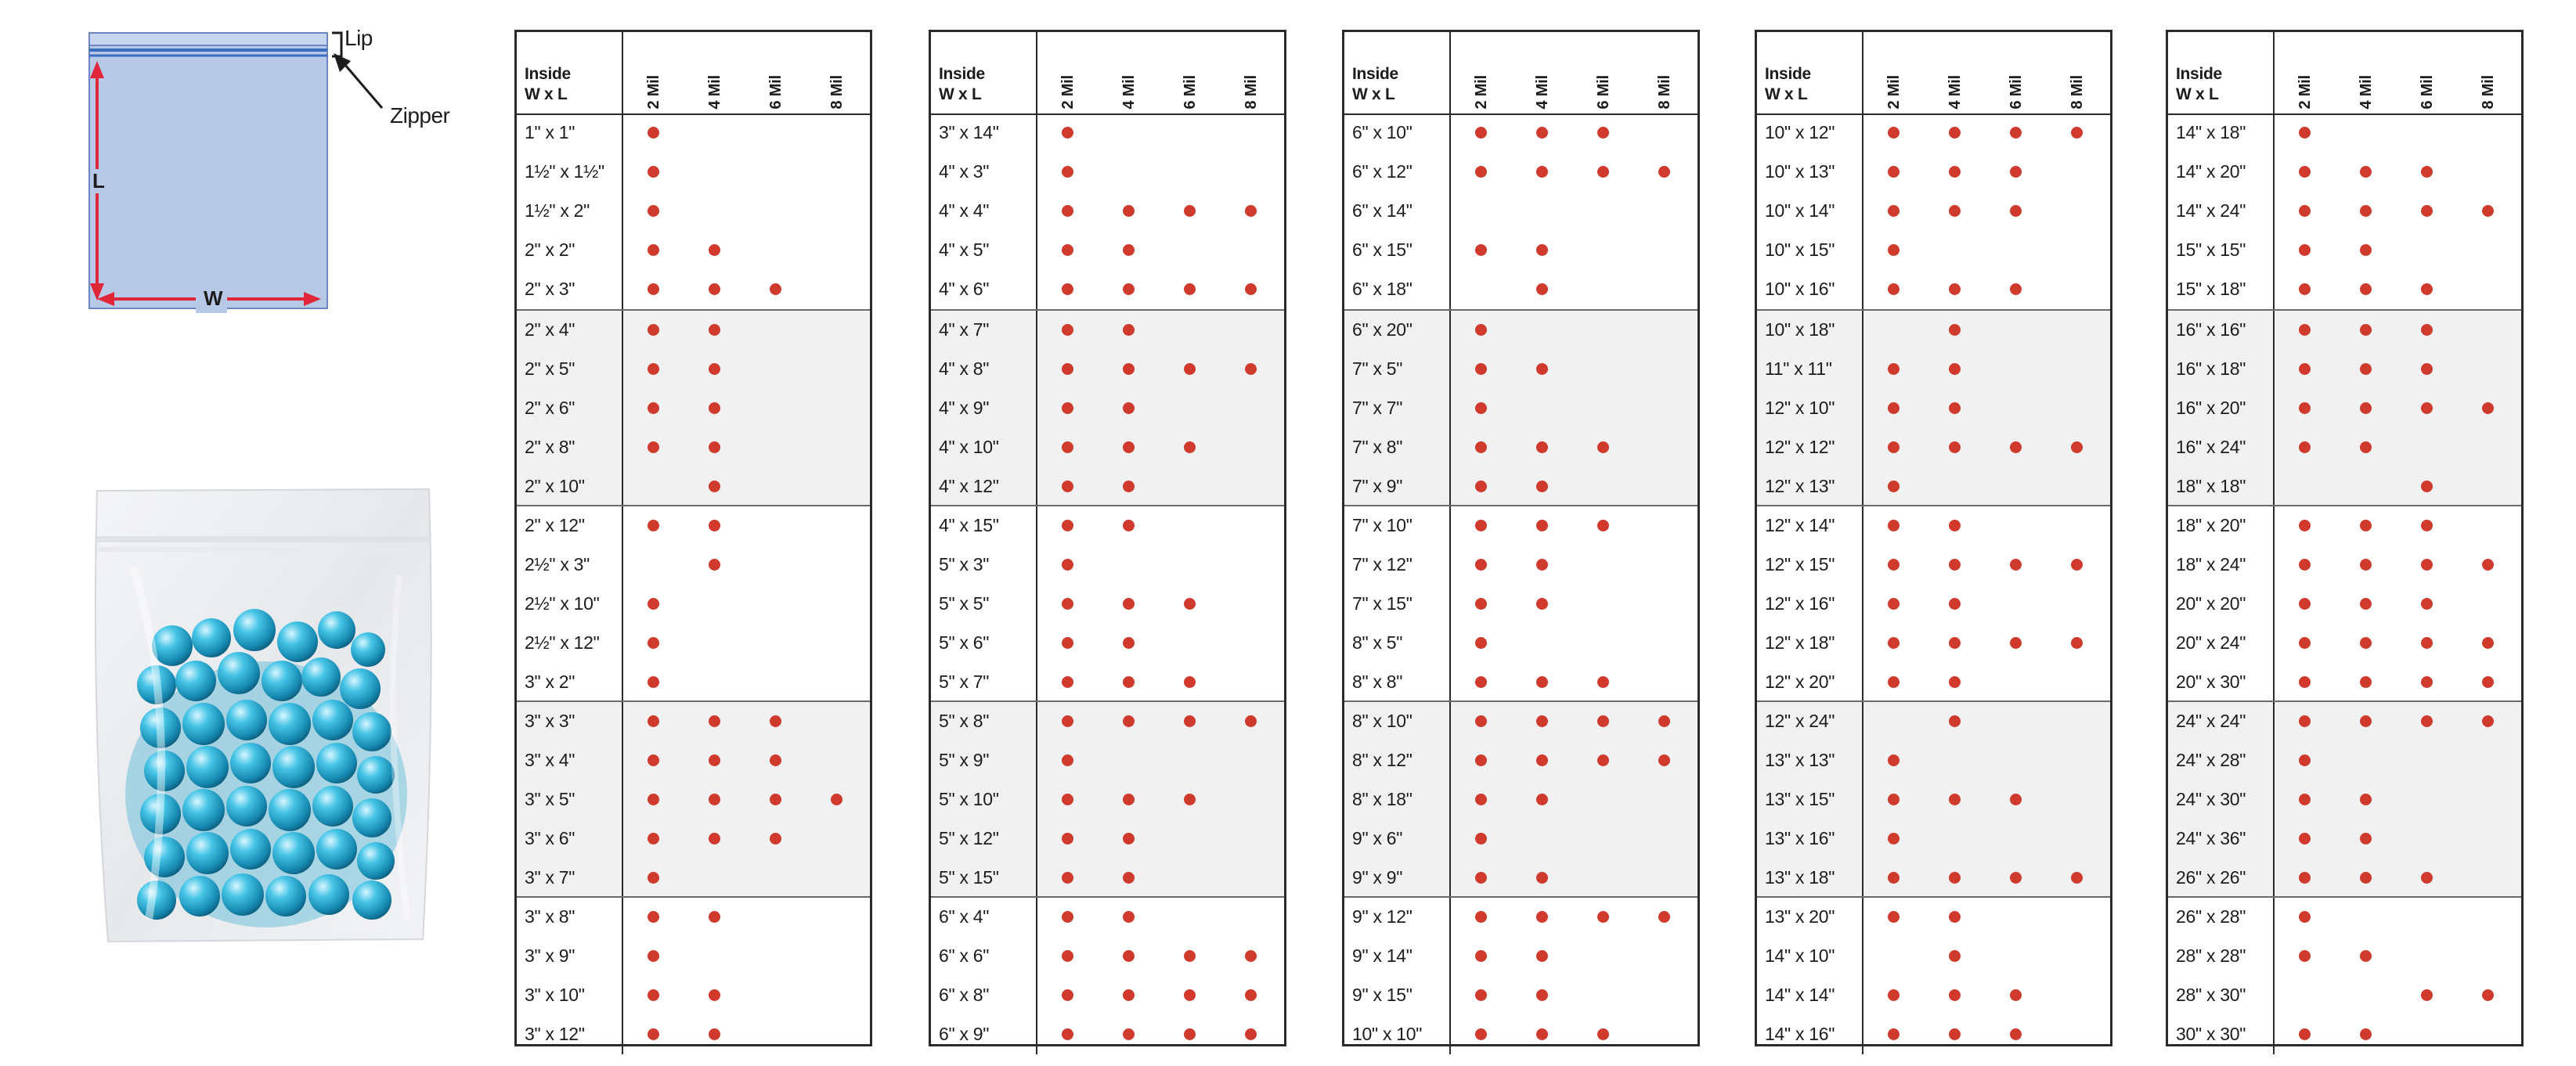  What do you see at coordinates (550, 838) in the screenshot?
I see `bag-size-label: 3" x 6"` at bounding box center [550, 838].